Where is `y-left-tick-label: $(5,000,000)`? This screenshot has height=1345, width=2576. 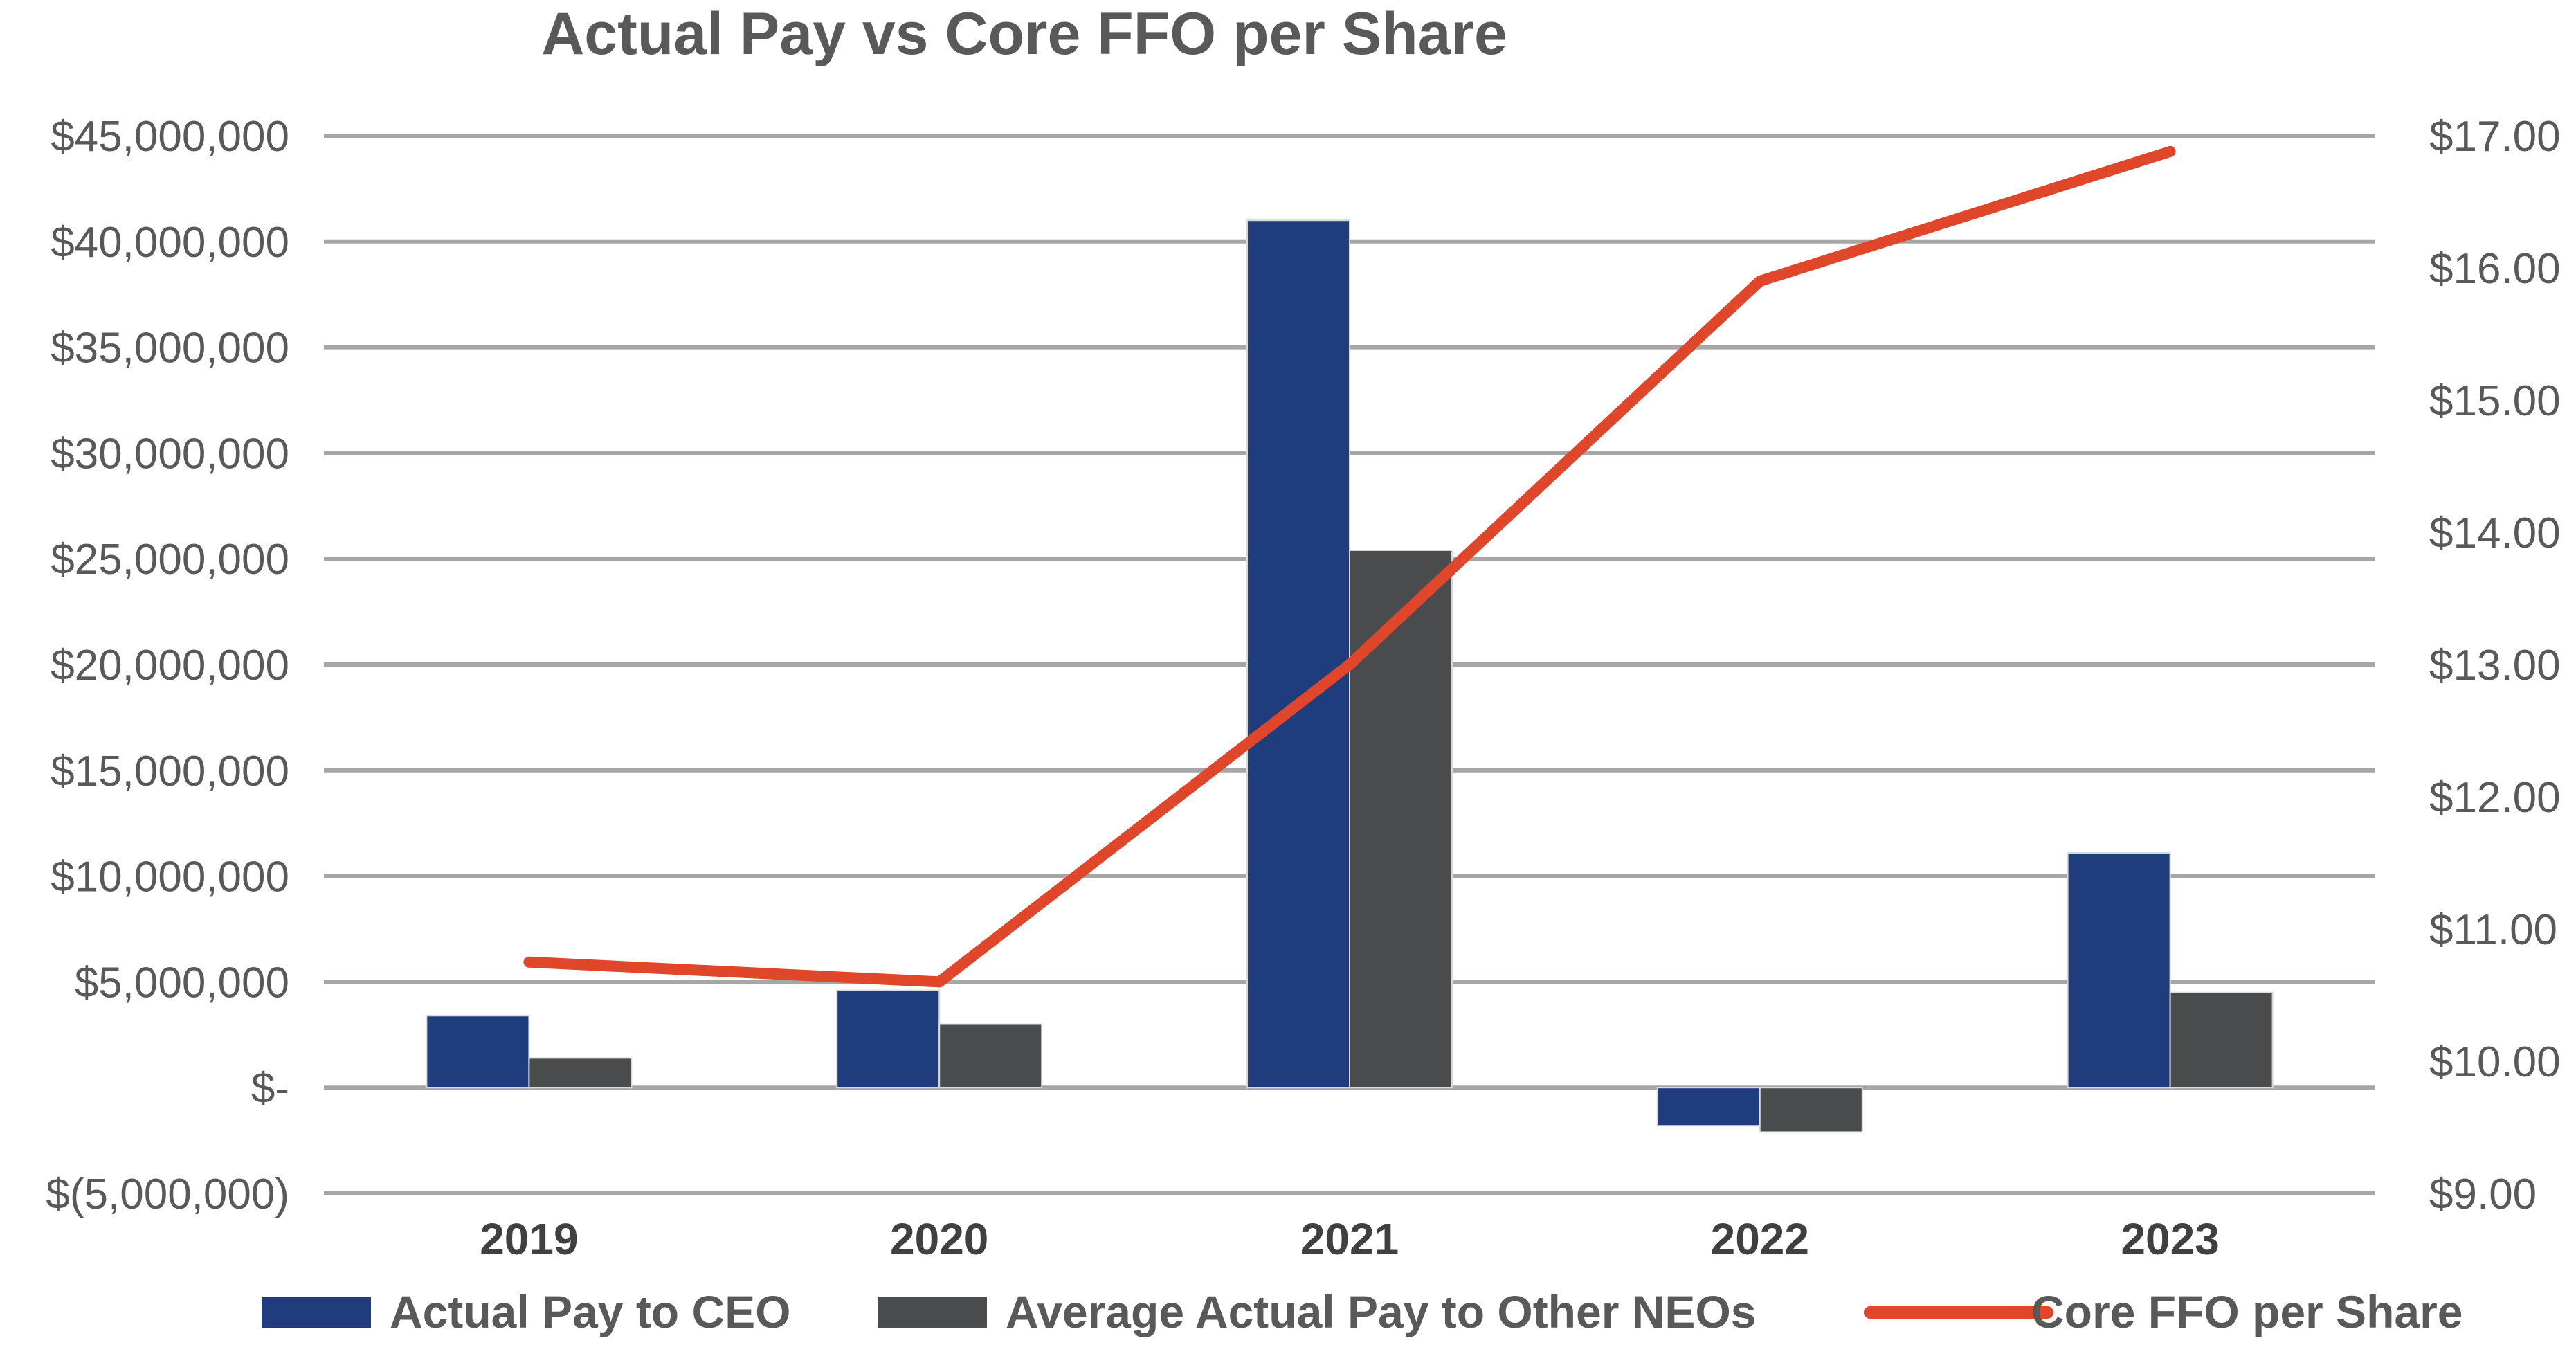 y-left-tick-label: $(5,000,000) is located at coordinates (167, 1194).